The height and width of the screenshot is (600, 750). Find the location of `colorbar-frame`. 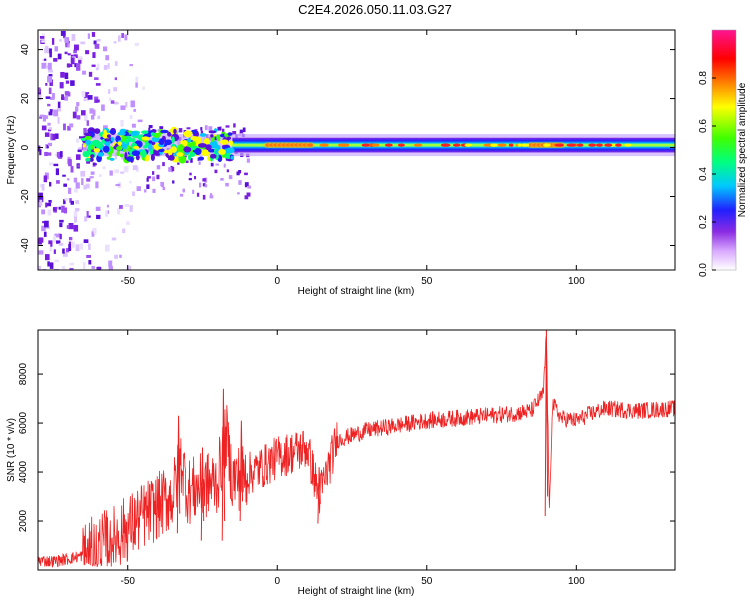

colorbar-frame is located at coordinates (724, 150).